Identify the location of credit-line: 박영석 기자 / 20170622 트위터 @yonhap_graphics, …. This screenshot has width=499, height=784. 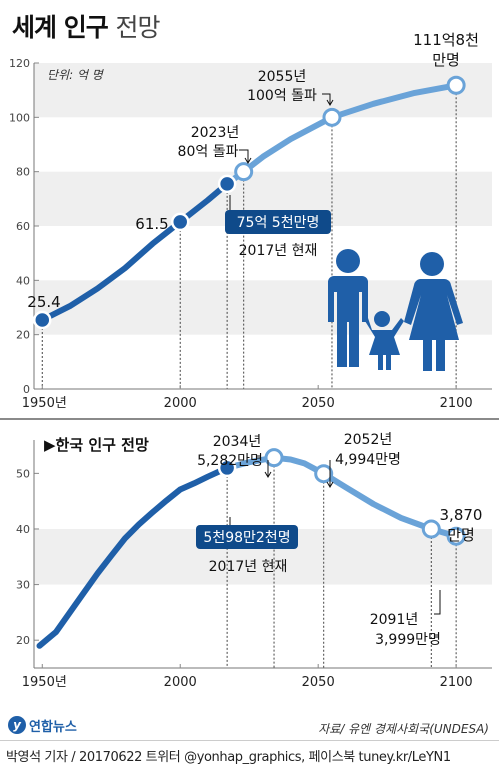
(228, 757).